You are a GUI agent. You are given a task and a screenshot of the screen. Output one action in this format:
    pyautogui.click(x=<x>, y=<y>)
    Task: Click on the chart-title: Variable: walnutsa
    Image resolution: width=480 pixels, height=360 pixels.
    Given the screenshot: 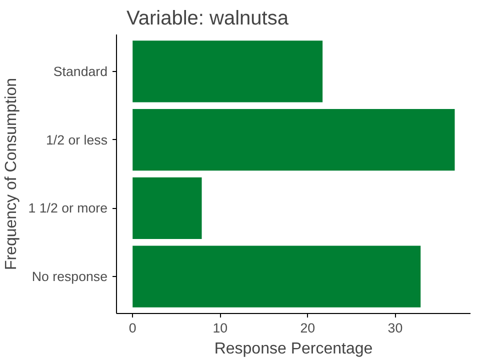 What is the action you would take?
    pyautogui.click(x=208, y=19)
    